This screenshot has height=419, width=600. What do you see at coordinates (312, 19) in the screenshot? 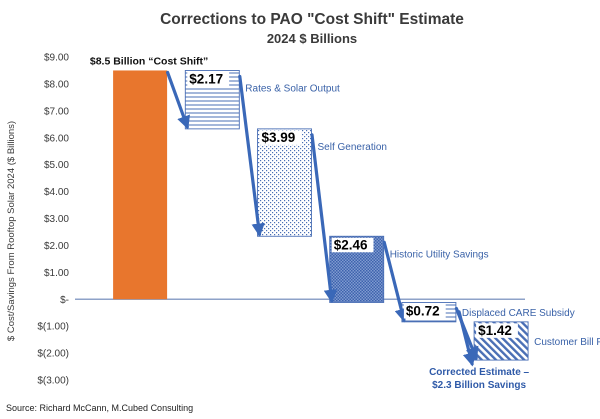
I see `chart-title: Corrections to PAO "Cost Shift" Estimate` at bounding box center [312, 19].